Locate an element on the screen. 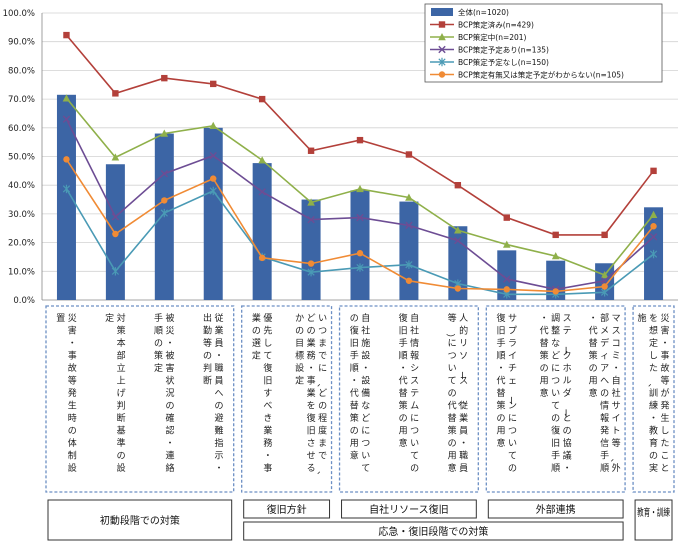 The image size is (678, 550). legend-label: BCP策定済み(n=429) is located at coordinates (496, 25).